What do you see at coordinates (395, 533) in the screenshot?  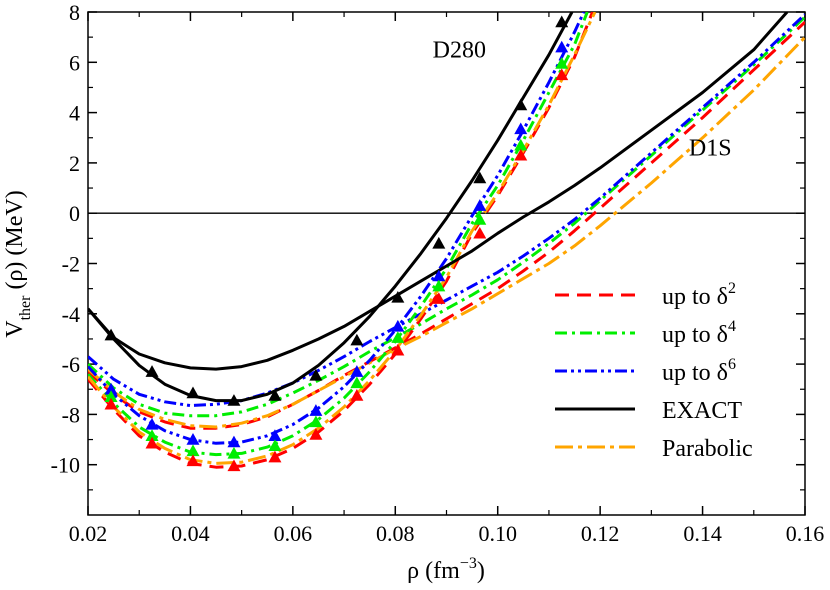 I see `x-tick-label: 0.08` at bounding box center [395, 533].